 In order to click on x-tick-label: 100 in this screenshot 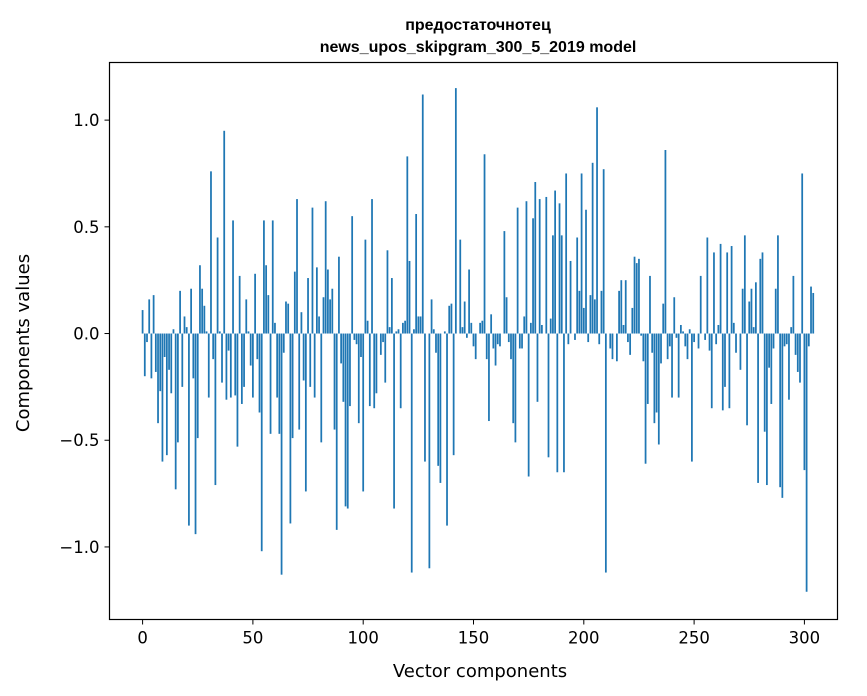, I will do `click(363, 638)`.